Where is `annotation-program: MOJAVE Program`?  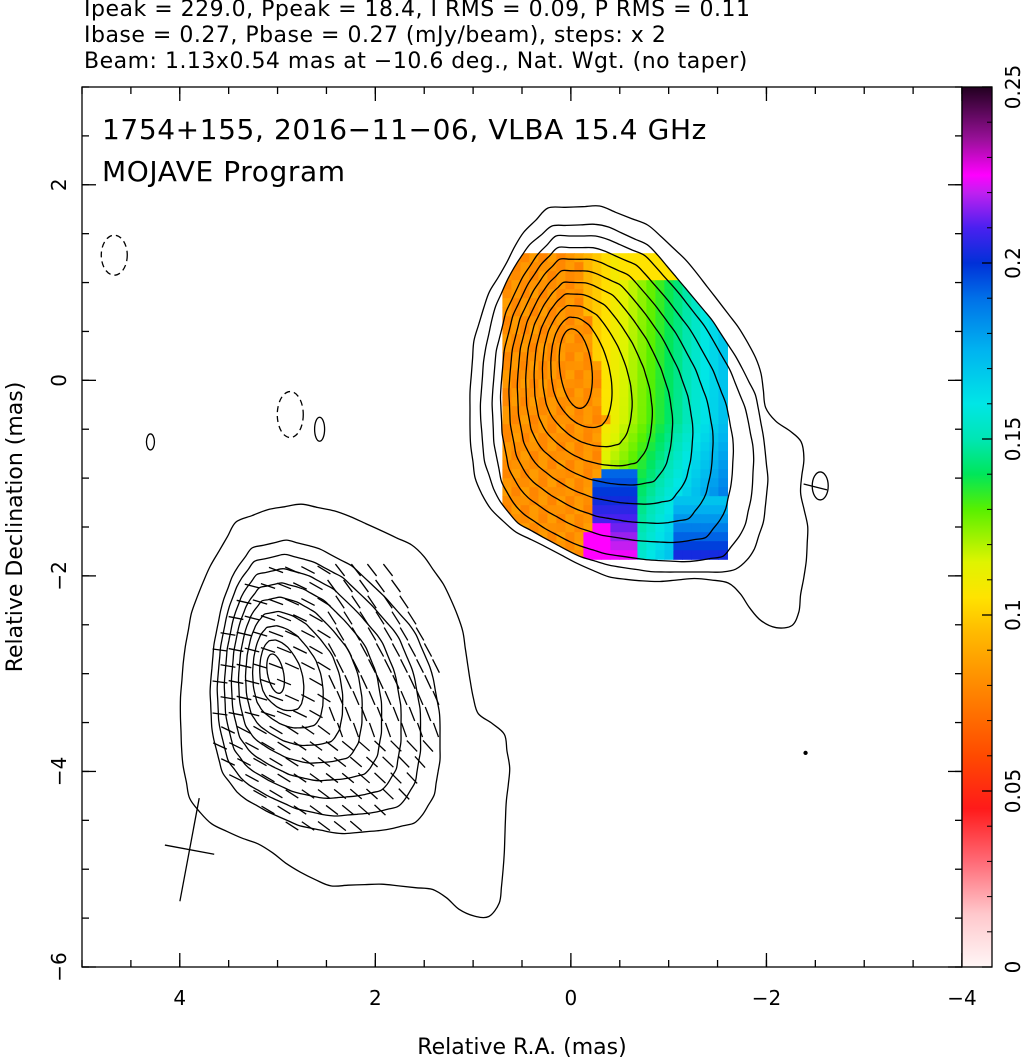
annotation-program: MOJAVE Program is located at coordinates (224, 171).